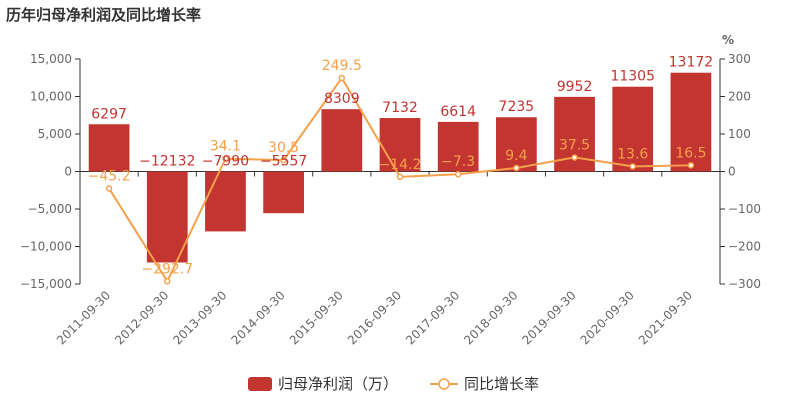 The image size is (800, 400). Describe the element at coordinates (83, 317) in the screenshot. I see `x-tick-label: 2011-09-30` at that location.